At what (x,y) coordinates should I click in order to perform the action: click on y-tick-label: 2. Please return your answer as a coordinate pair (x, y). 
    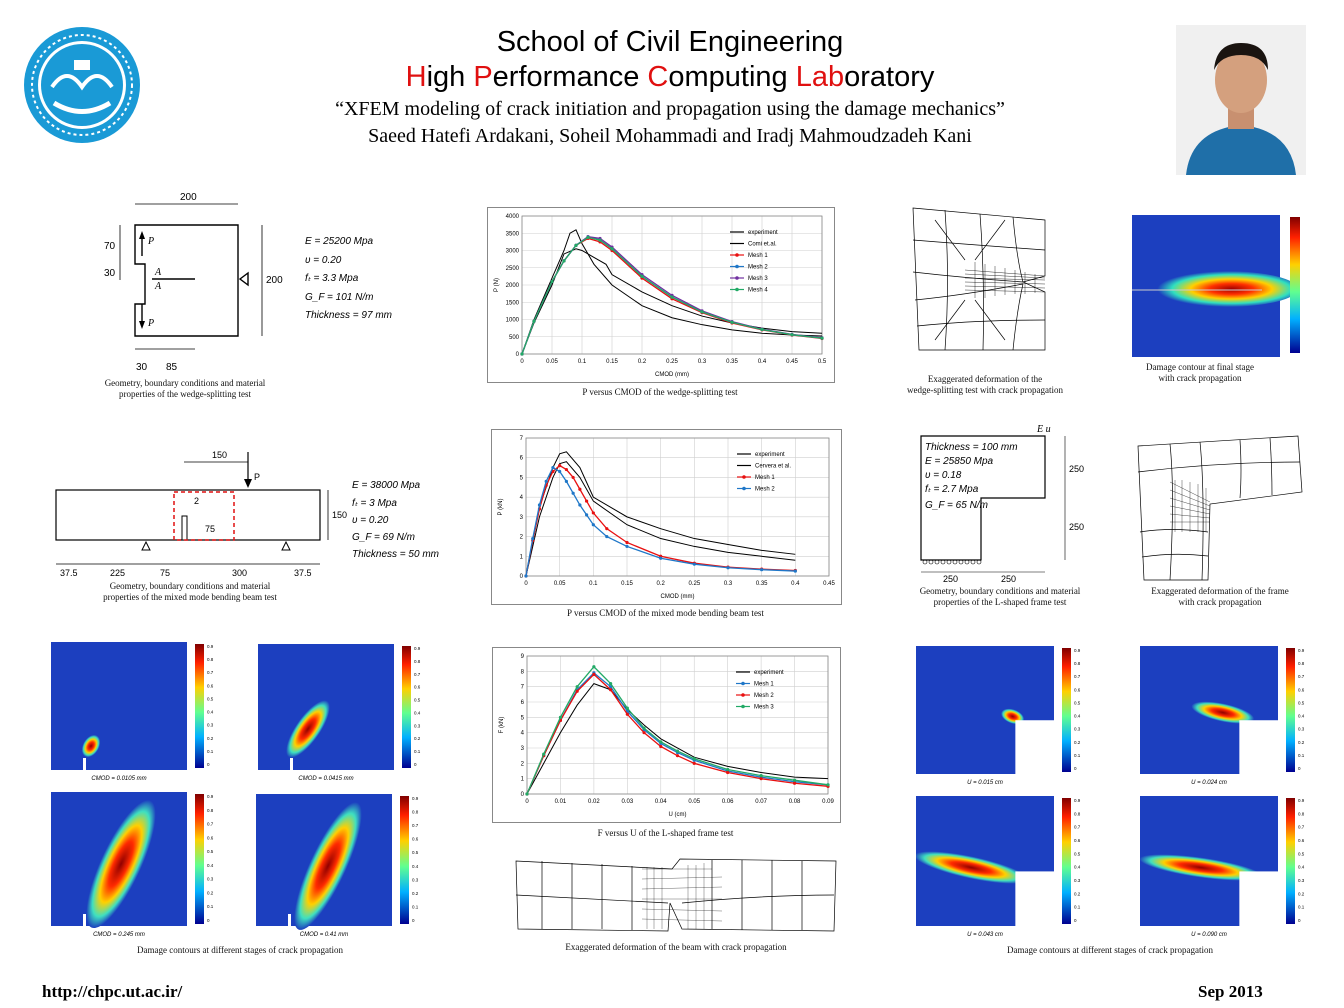
    Looking at the image, I should click on (522, 538).